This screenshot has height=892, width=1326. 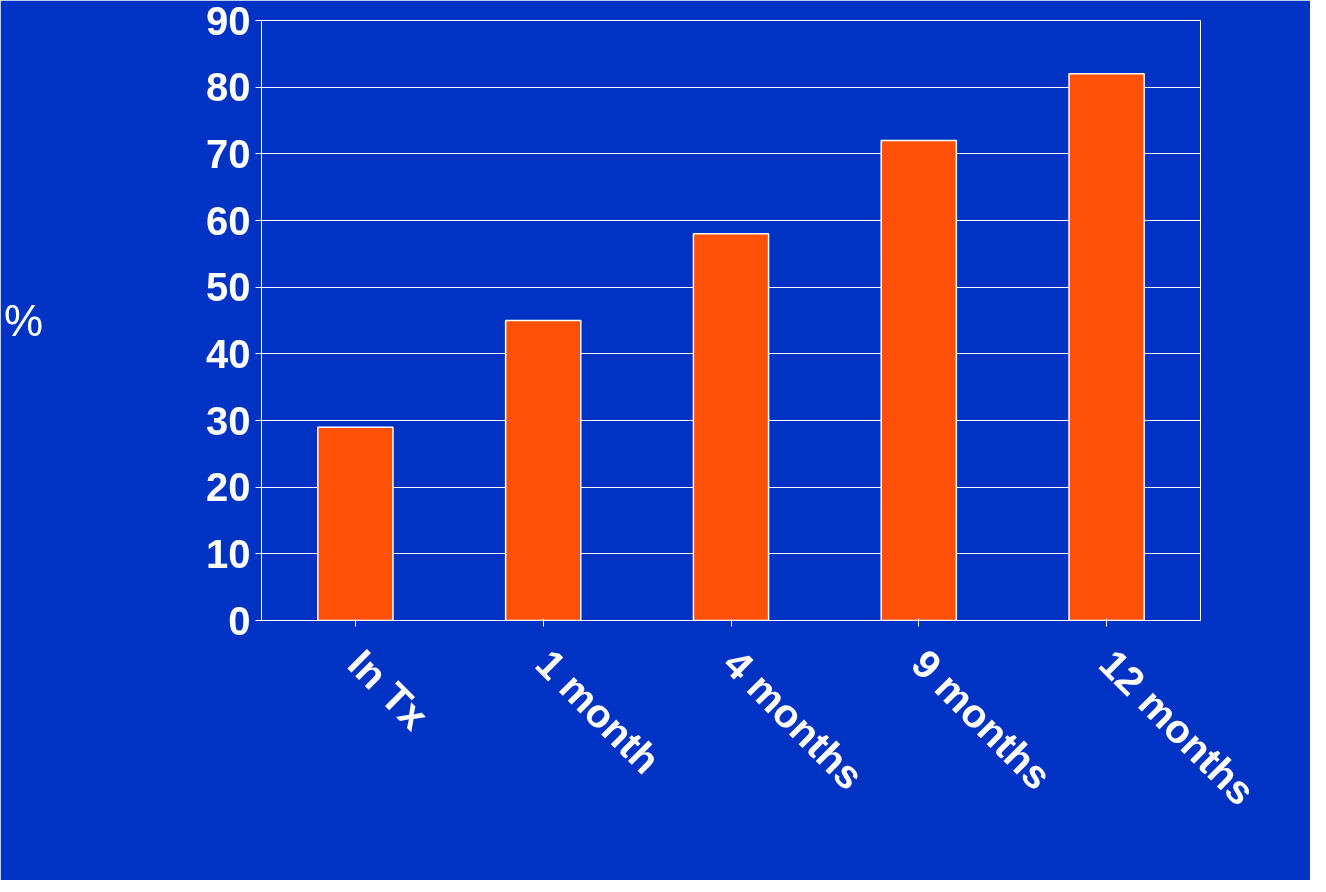 What do you see at coordinates (228, 487) in the screenshot?
I see `y-tick-label: 20` at bounding box center [228, 487].